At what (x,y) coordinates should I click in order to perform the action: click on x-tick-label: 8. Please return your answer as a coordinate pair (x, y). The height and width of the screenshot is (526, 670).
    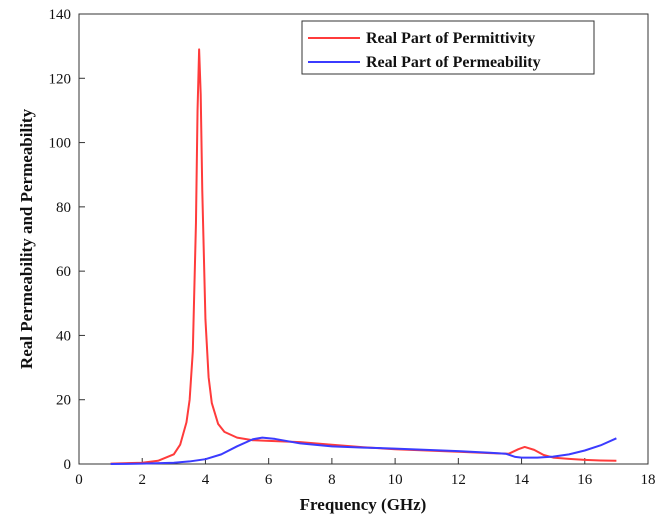
    Looking at the image, I should click on (332, 480).